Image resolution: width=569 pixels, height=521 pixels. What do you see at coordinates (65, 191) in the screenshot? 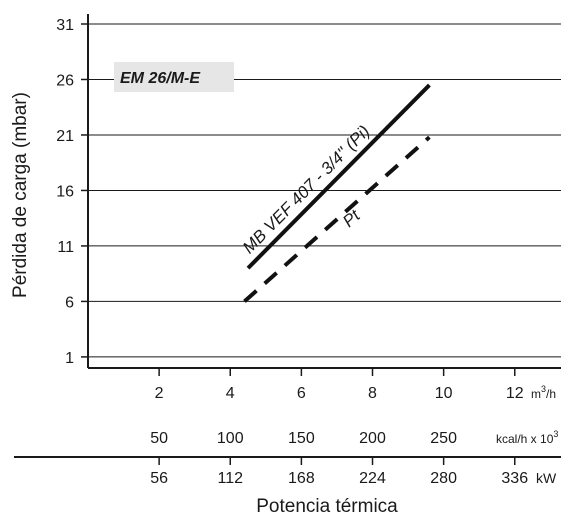
I see `y-tick-label: 16` at bounding box center [65, 191].